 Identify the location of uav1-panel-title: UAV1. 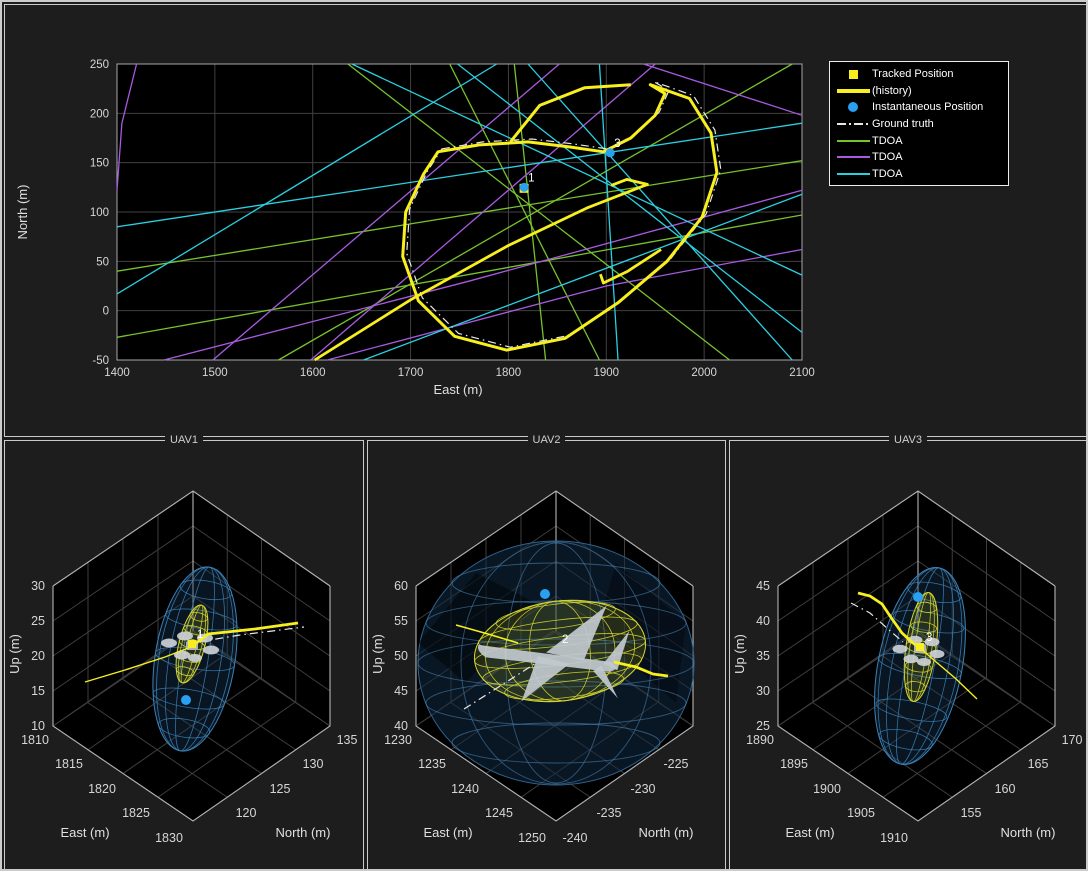
(184, 440).